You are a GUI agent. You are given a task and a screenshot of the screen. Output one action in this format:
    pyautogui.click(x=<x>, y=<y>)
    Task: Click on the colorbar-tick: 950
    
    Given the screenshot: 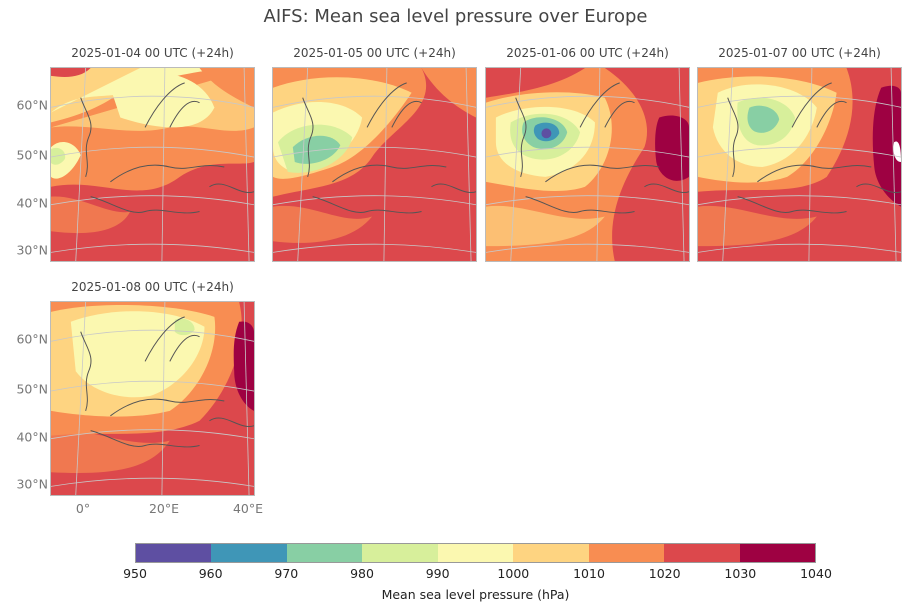 What is the action you would take?
    pyautogui.click(x=135, y=573)
    